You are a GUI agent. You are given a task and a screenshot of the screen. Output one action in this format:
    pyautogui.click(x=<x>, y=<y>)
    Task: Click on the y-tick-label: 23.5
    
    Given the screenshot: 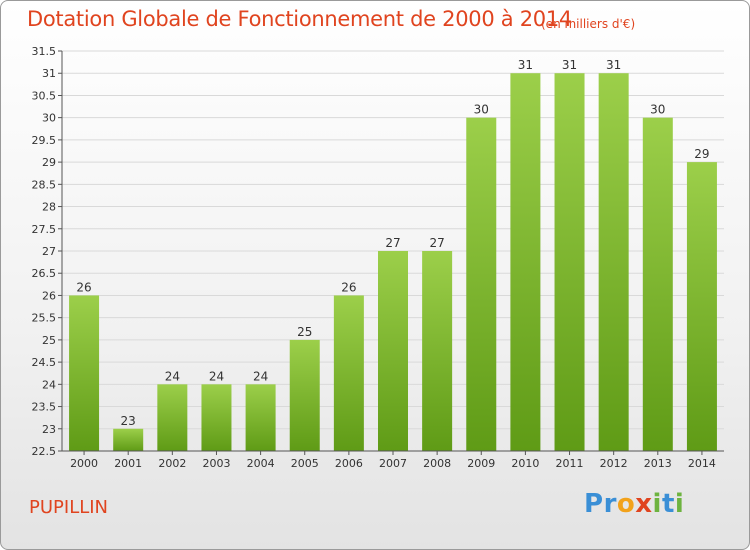 What is the action you would take?
    pyautogui.click(x=44, y=407)
    